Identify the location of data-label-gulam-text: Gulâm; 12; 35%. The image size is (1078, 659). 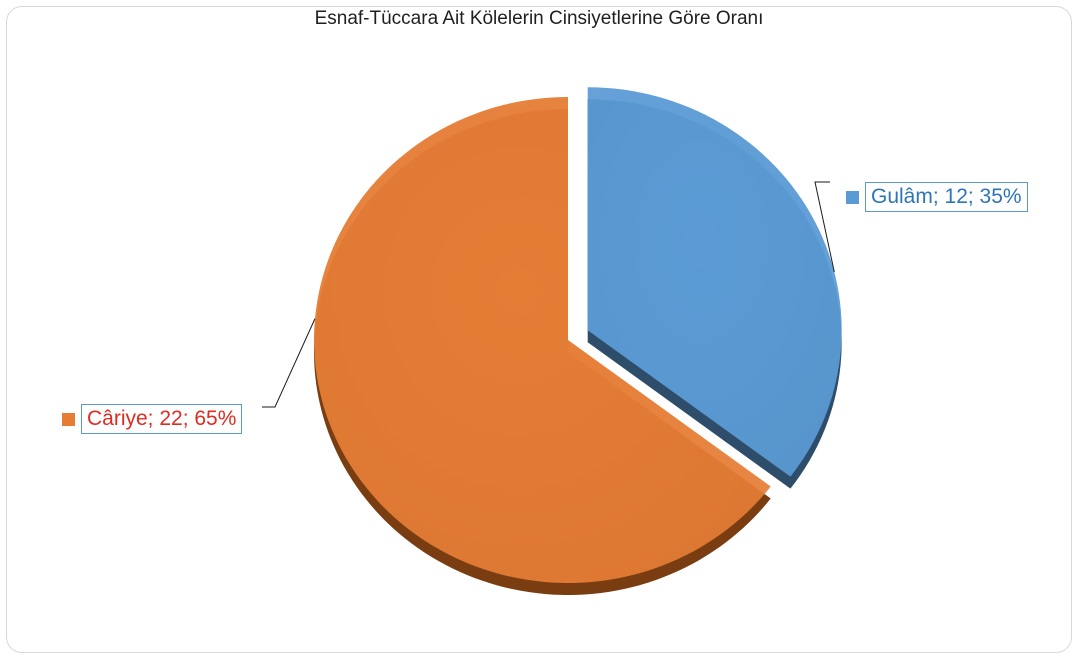
(946, 197).